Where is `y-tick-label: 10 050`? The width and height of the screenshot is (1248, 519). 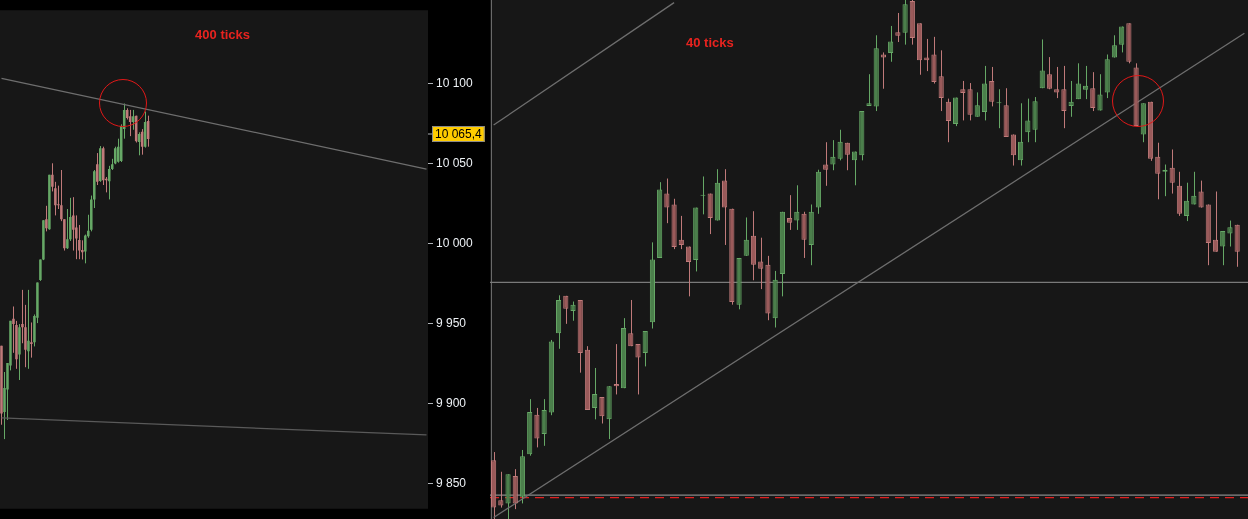 y-tick-label: 10 050 is located at coordinates (455, 162).